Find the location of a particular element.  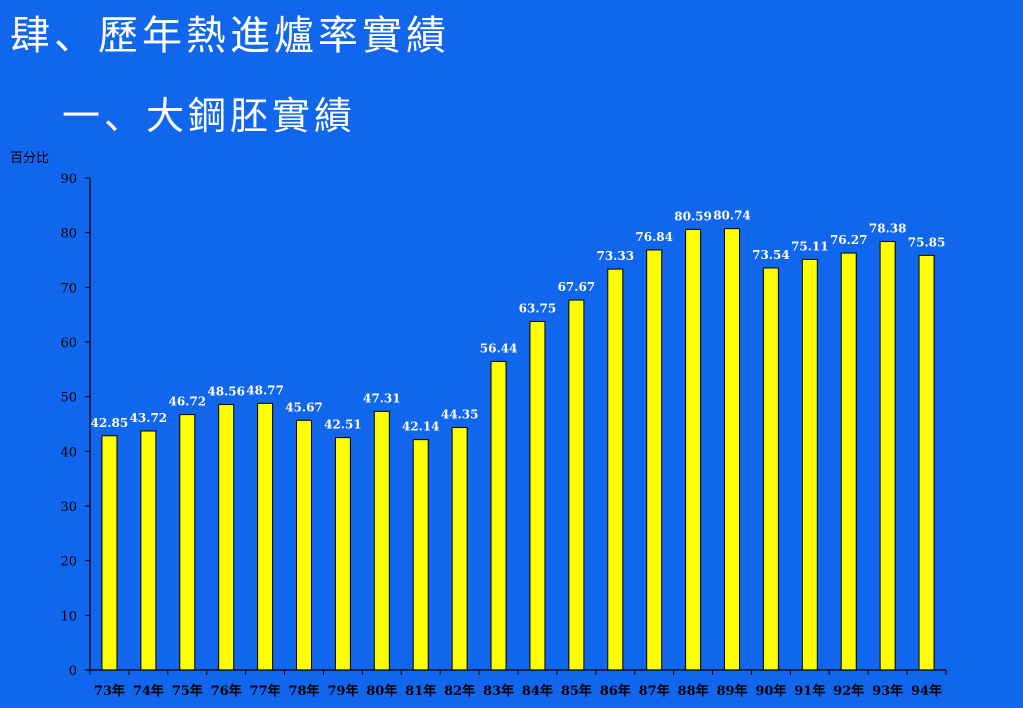

bar-value-label: 46.72 is located at coordinates (187, 402).